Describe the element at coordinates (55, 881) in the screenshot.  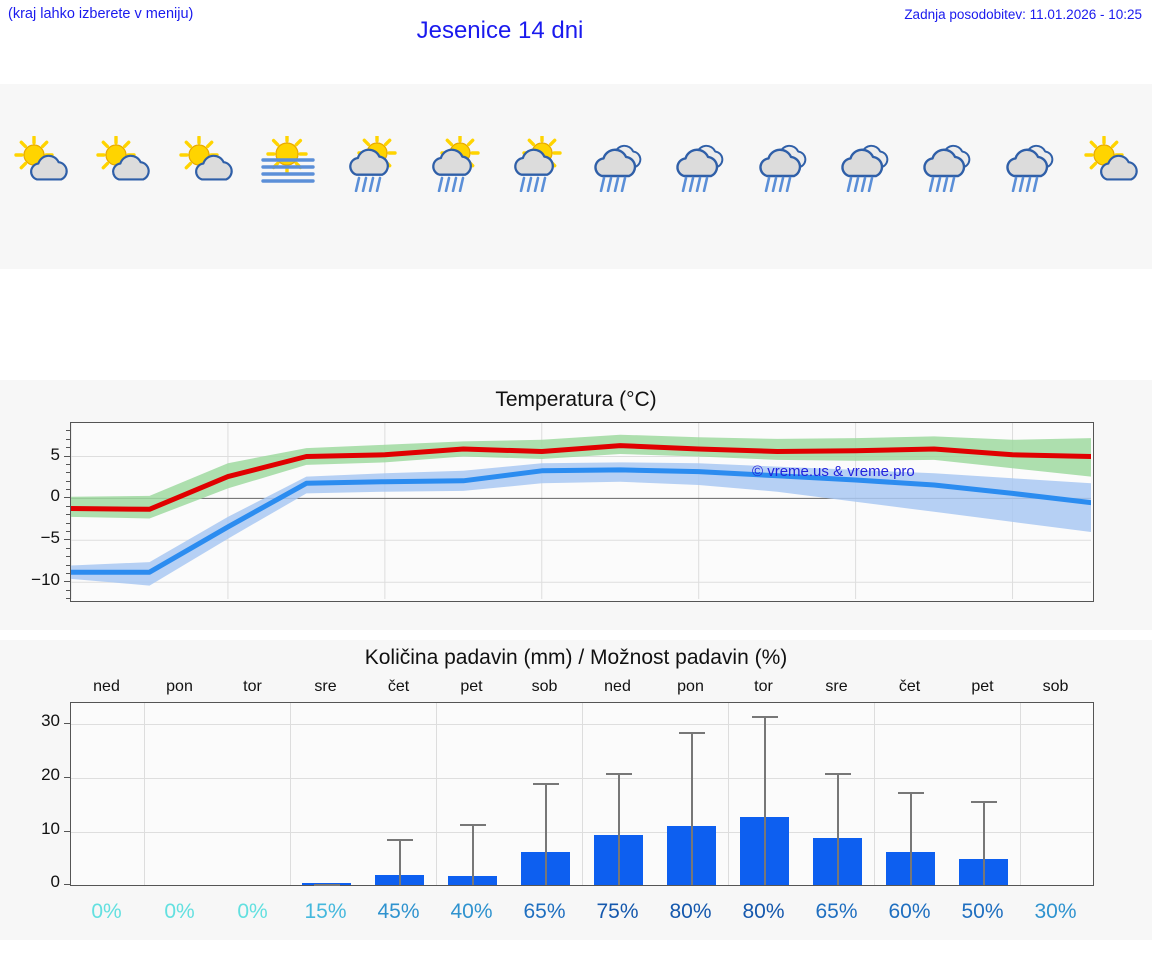
I see `precipitation-y-tick-label: 0` at that location.